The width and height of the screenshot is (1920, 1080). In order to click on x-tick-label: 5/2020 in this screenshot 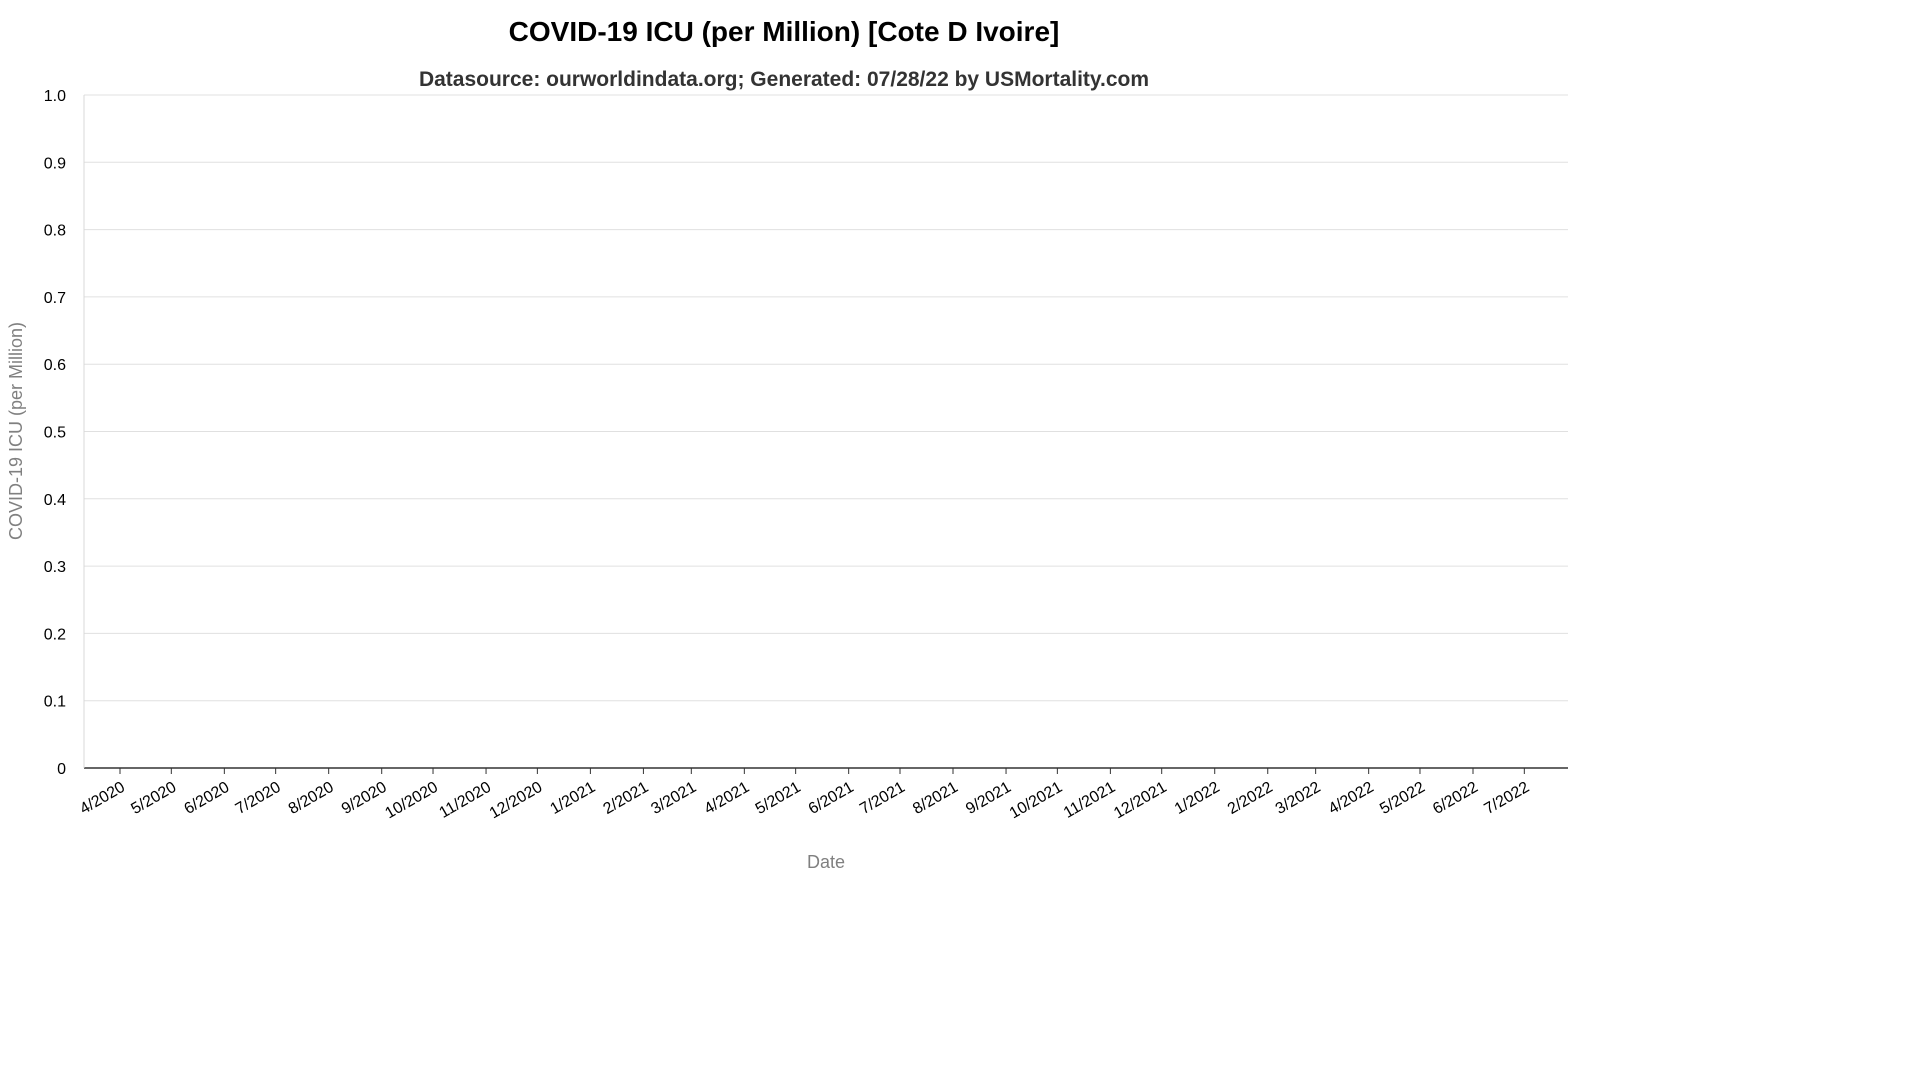, I will do `click(153, 798)`.